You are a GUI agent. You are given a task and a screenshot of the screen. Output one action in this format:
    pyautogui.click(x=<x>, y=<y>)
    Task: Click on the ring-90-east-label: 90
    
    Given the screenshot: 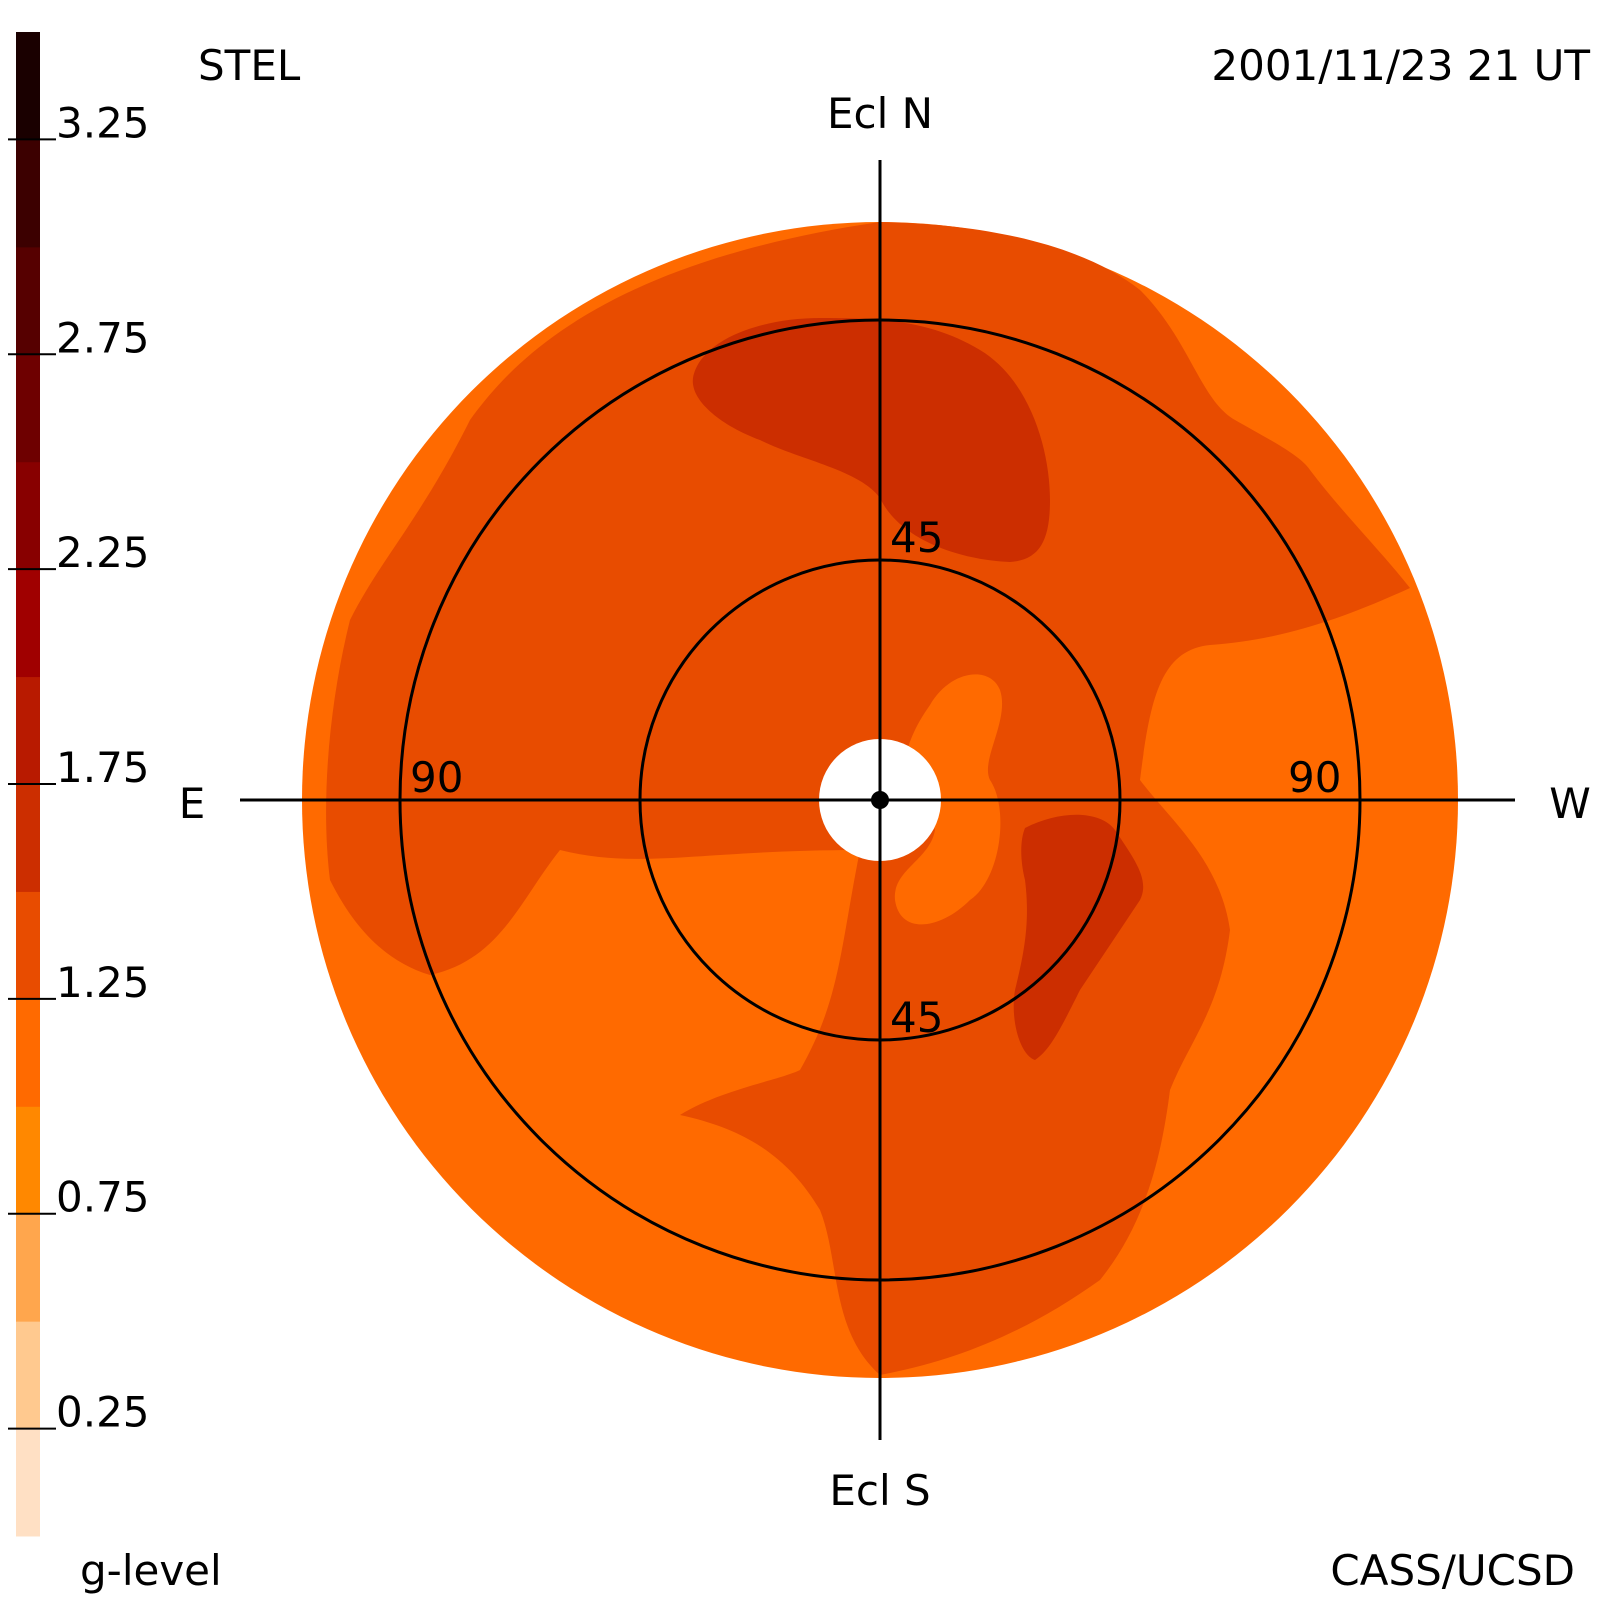 What is the action you would take?
    pyautogui.click(x=436, y=777)
    